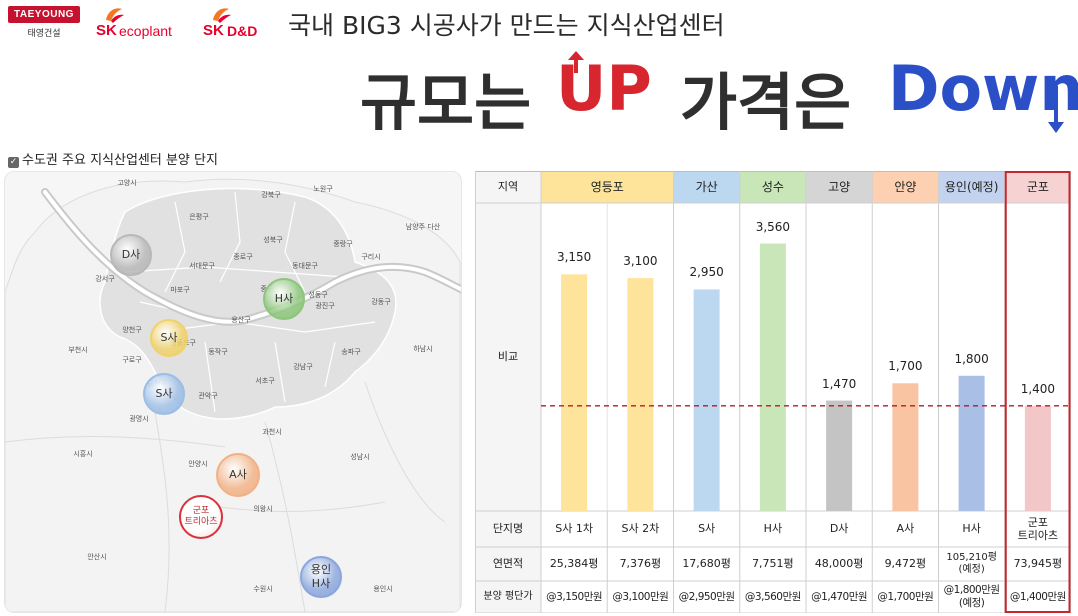 The width and height of the screenshot is (1078, 616). I want to click on district-label: 강북구, so click(271, 195).